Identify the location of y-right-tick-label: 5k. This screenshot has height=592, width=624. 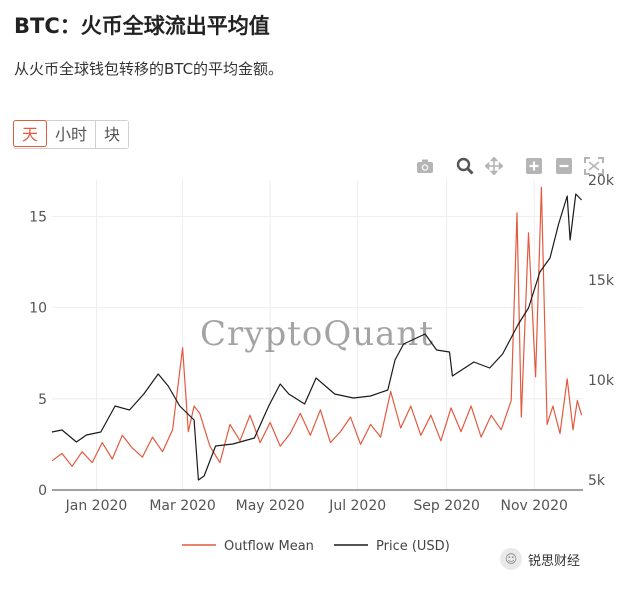
(597, 481).